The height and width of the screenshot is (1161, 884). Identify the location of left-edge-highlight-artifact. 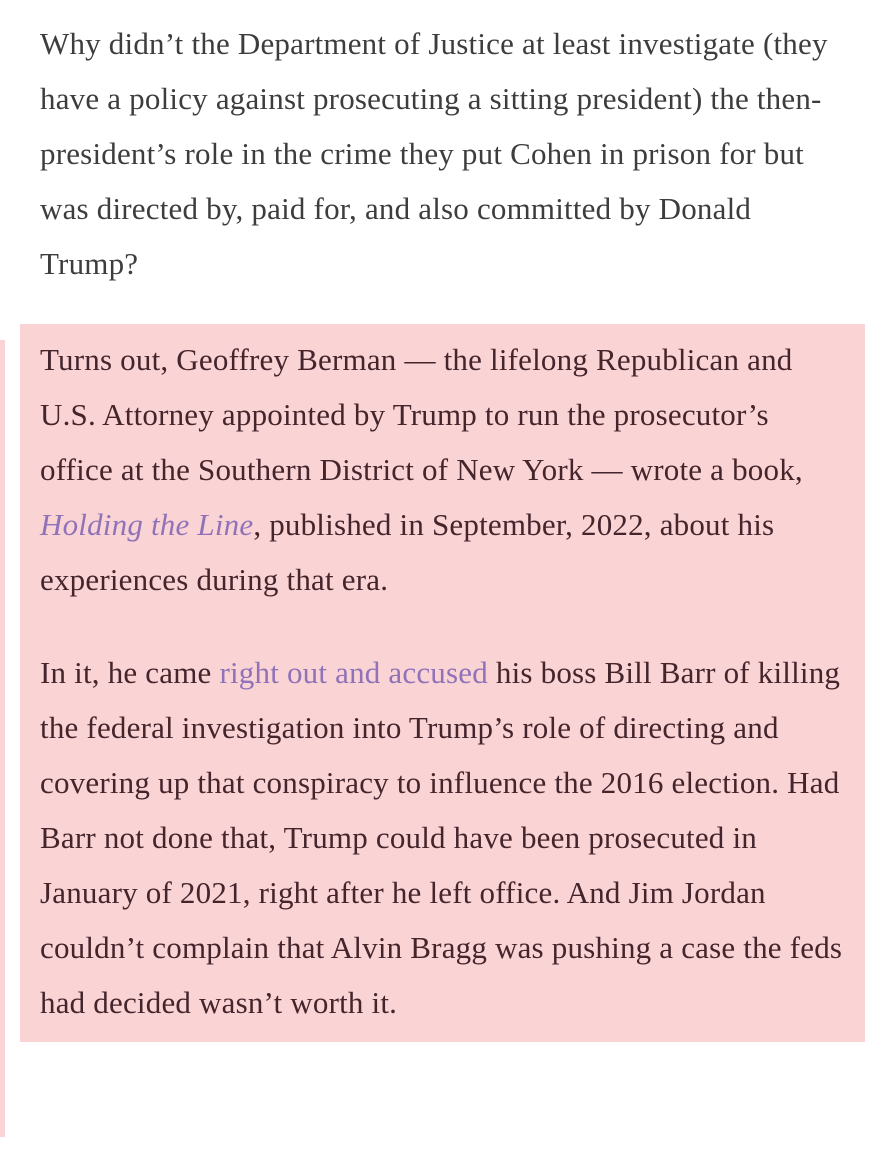
(2, 738).